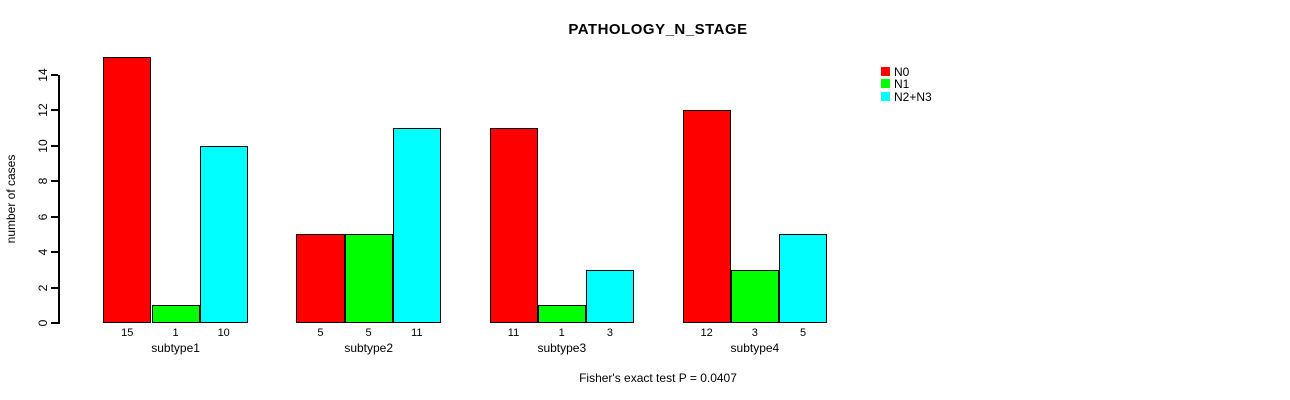 This screenshot has height=400, width=1290. What do you see at coordinates (951, 72) in the screenshot?
I see `legend-row: N0` at bounding box center [951, 72].